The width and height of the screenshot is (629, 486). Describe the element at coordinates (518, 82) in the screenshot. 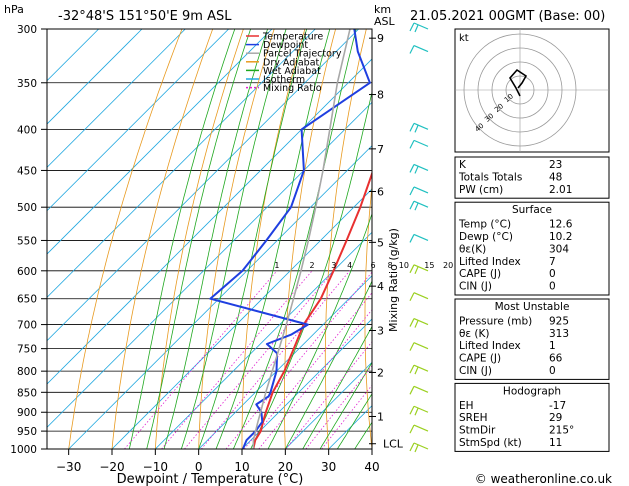

I see `hodograph-trace` at that location.